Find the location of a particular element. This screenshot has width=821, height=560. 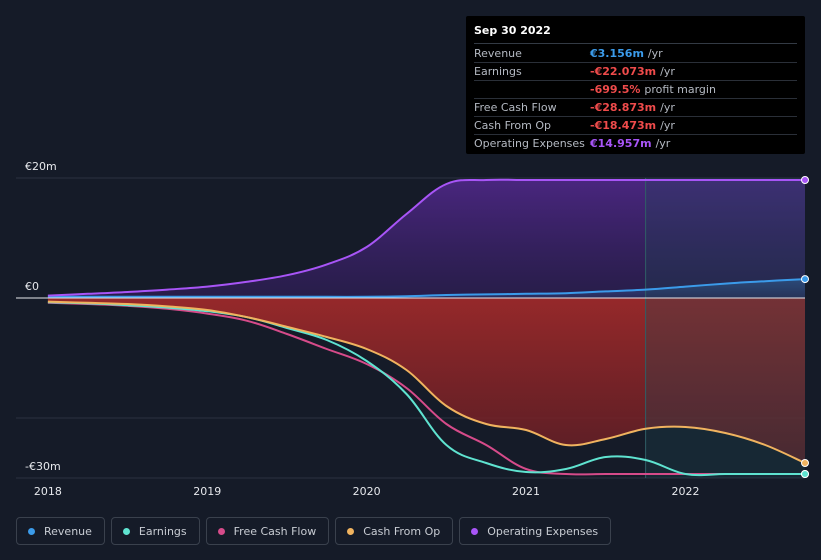

x-tick-label: 2018 is located at coordinates (48, 491).